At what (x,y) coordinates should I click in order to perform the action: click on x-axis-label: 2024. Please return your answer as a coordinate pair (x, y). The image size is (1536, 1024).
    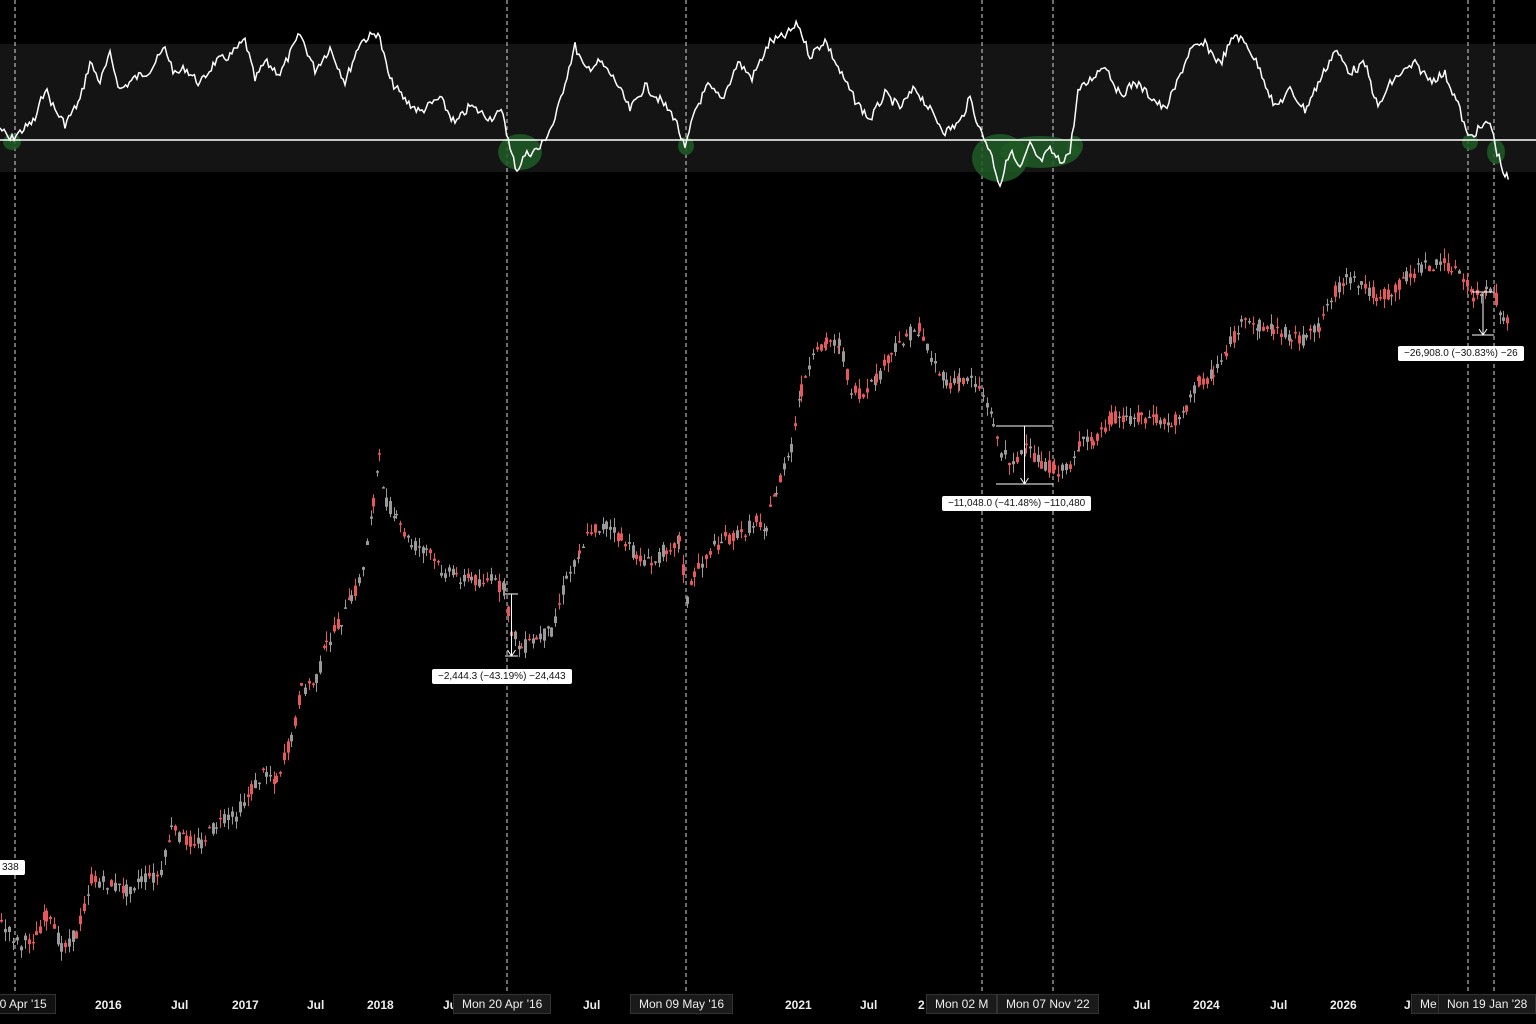
    Looking at the image, I should click on (1206, 1005).